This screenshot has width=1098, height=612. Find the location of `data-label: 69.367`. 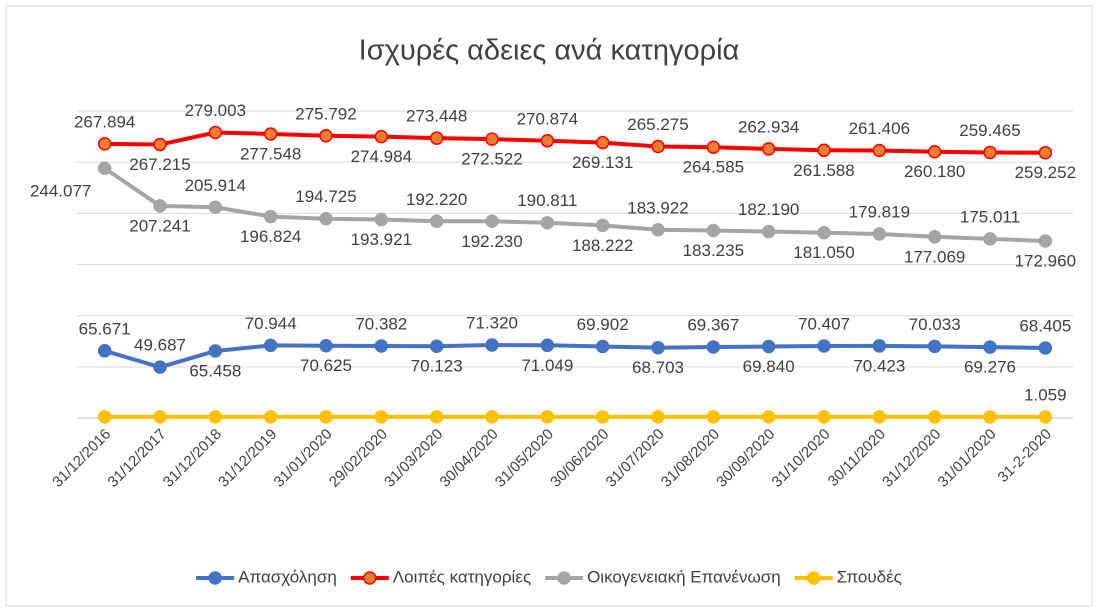

data-label: 69.367 is located at coordinates (713, 324).